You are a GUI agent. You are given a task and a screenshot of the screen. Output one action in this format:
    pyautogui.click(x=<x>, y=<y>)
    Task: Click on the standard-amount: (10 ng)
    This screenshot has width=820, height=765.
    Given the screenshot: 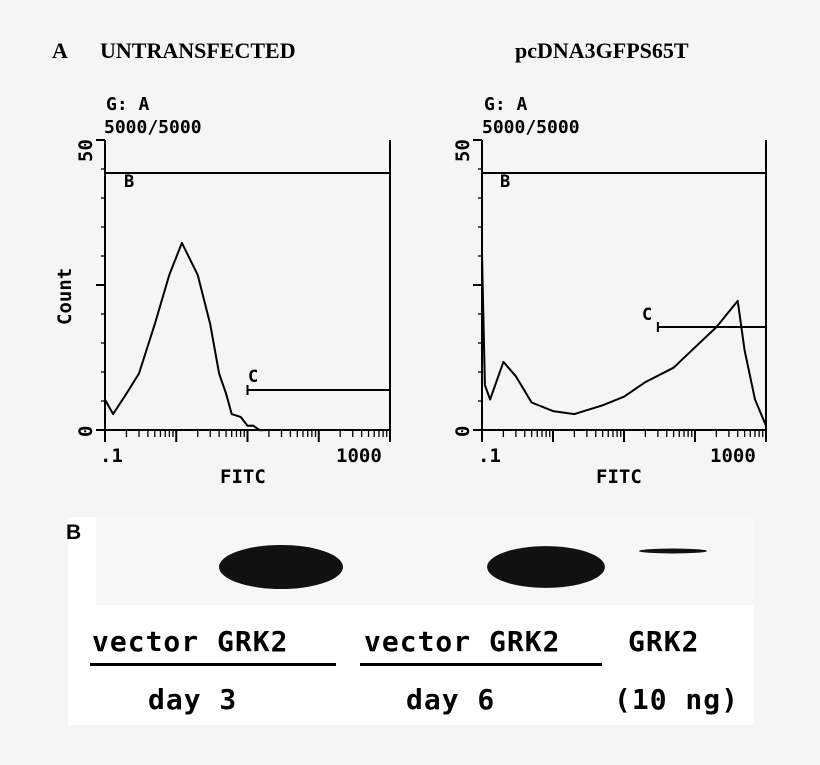 What is the action you would take?
    pyautogui.click(x=677, y=699)
    